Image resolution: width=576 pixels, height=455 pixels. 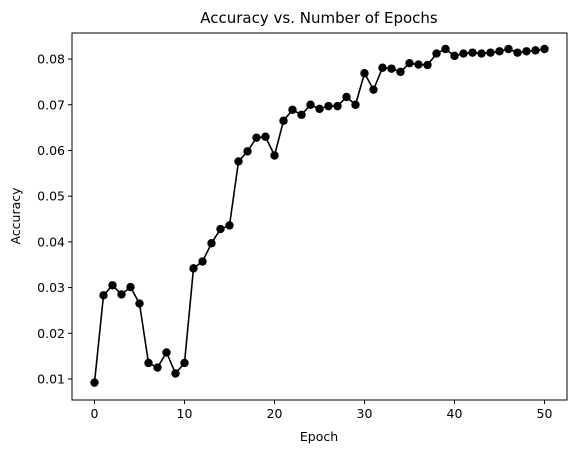 What do you see at coordinates (15, 216) in the screenshot?
I see `y-axis-label: Accuracy` at bounding box center [15, 216].